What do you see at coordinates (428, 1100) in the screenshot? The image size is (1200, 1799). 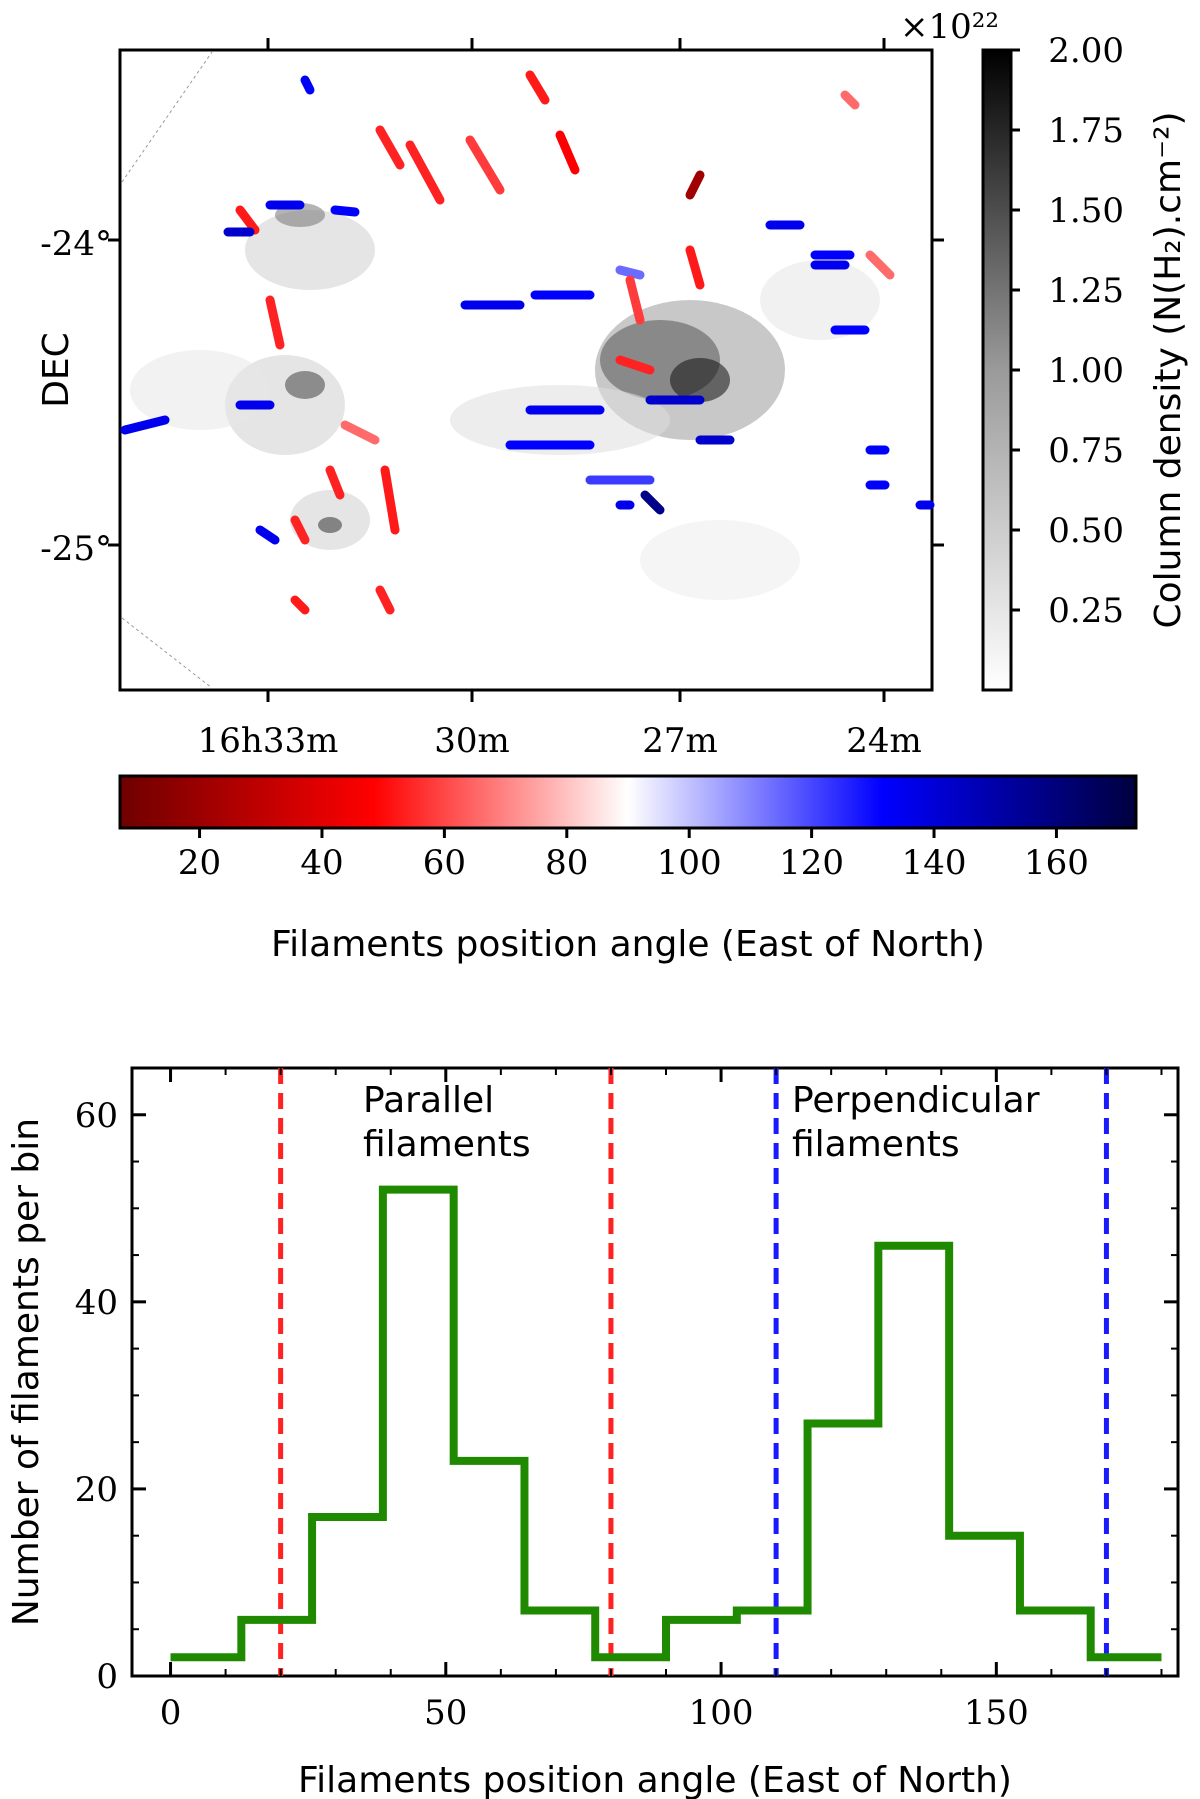 I see `parallel-annotation-line1: Parallel` at bounding box center [428, 1100].